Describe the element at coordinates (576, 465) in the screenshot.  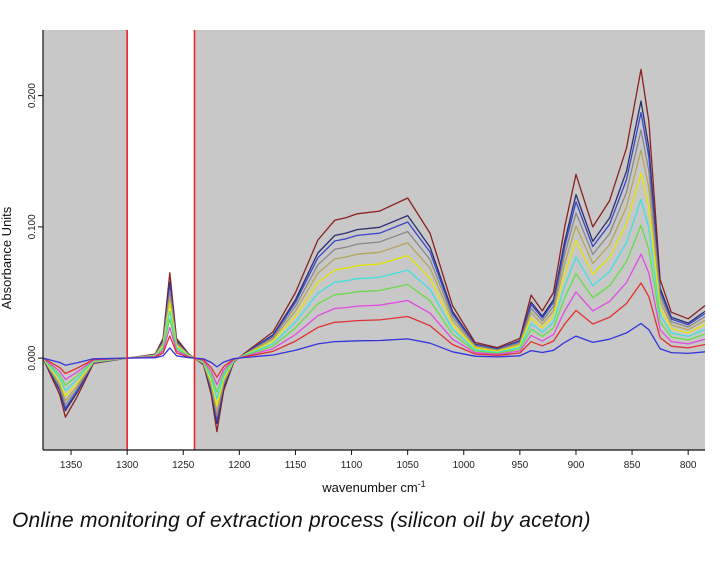
I see `x-tick-label: 900` at that location.